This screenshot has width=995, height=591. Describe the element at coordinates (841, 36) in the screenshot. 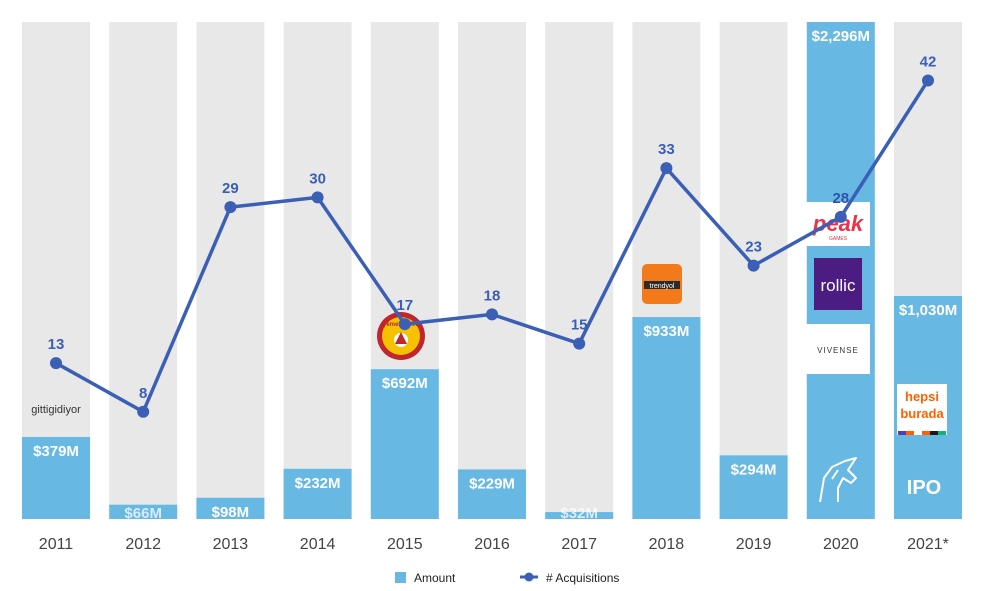

I see `bar-value-label: $2,296M` at that location.